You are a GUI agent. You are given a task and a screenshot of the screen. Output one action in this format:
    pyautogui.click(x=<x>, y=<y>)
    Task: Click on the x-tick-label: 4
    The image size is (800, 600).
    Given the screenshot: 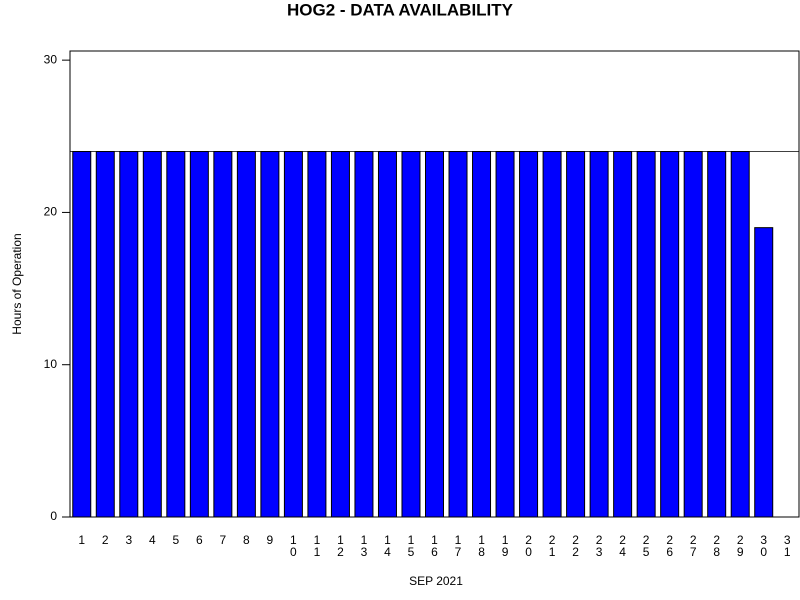 What is the action you would take?
    pyautogui.click(x=152, y=540)
    